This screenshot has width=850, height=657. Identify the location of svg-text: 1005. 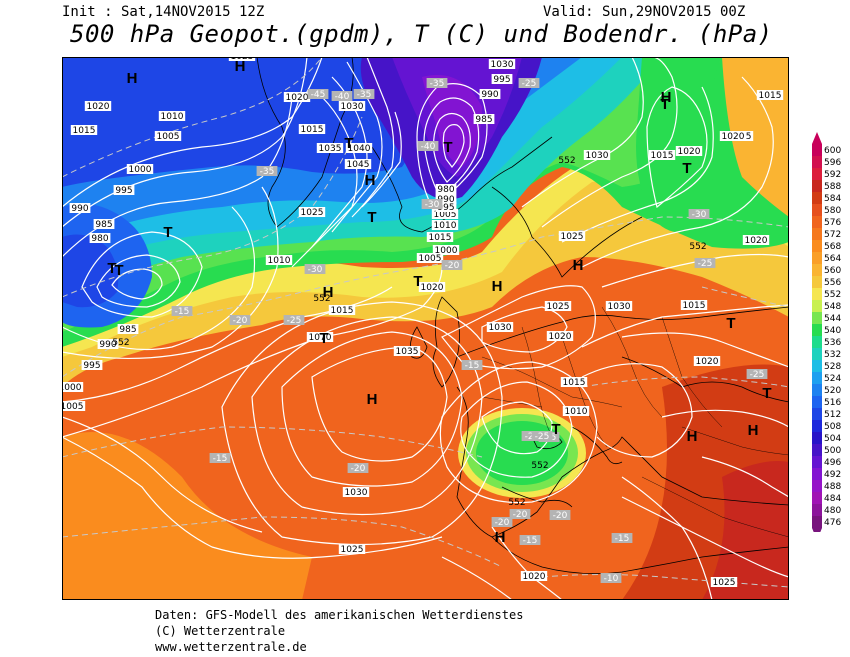
(168, 137).